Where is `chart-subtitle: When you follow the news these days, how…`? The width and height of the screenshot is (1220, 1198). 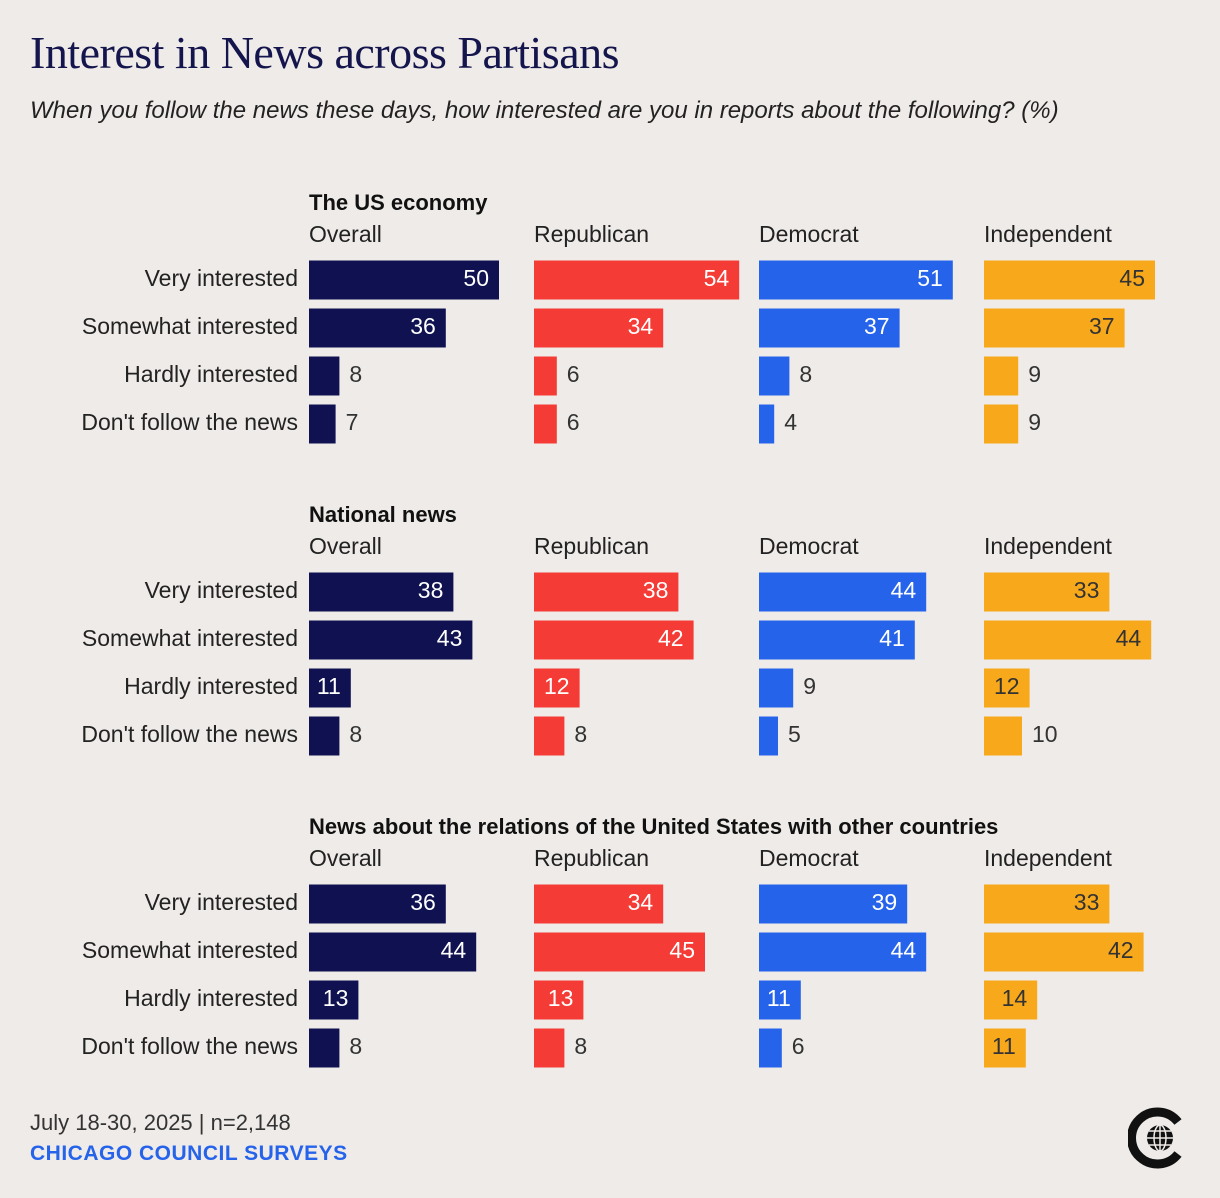 chart-subtitle: When you follow the news these days, how… is located at coordinates (544, 110).